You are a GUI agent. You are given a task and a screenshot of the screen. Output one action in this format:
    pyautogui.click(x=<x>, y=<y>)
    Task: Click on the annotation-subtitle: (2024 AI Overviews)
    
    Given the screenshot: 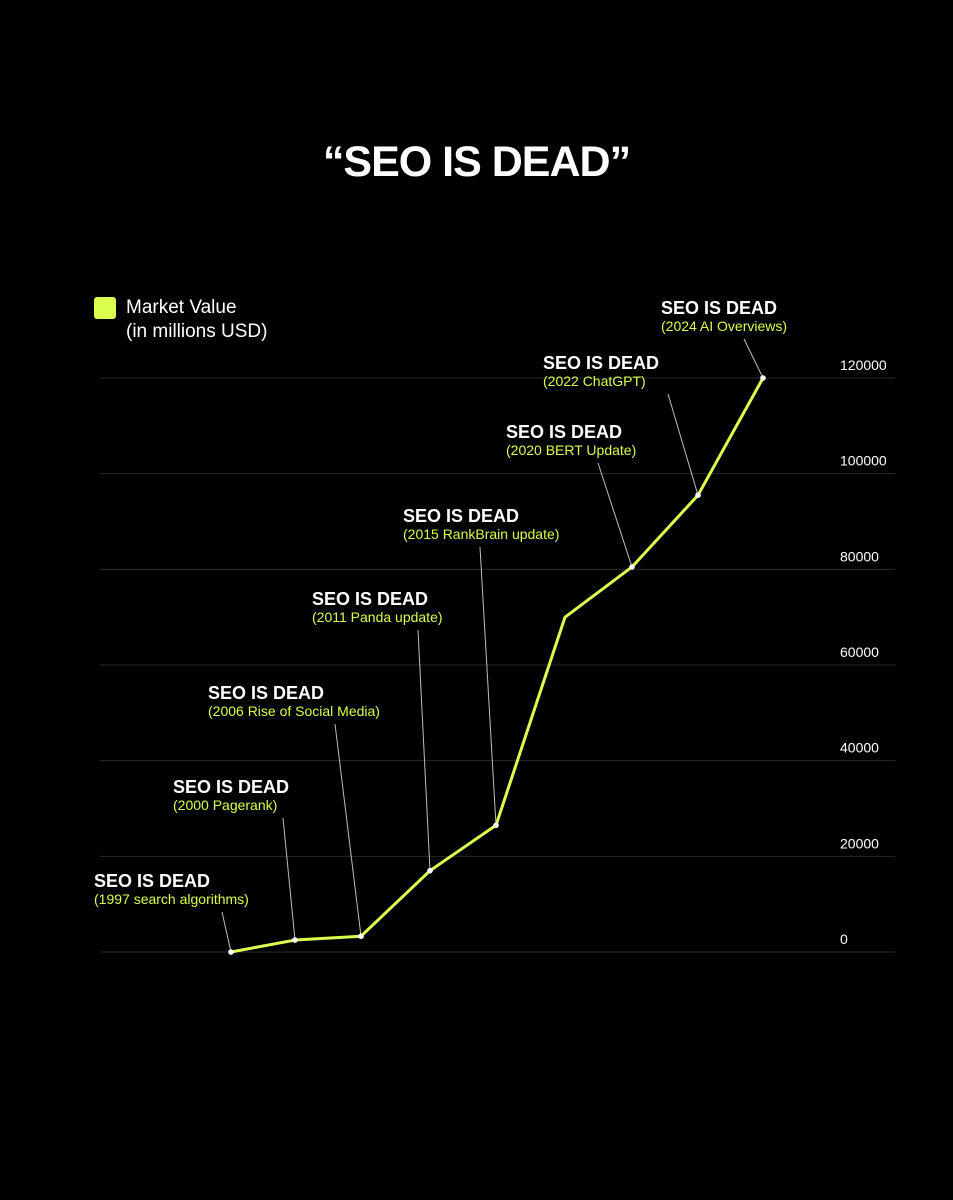 What is the action you would take?
    pyautogui.click(x=724, y=326)
    